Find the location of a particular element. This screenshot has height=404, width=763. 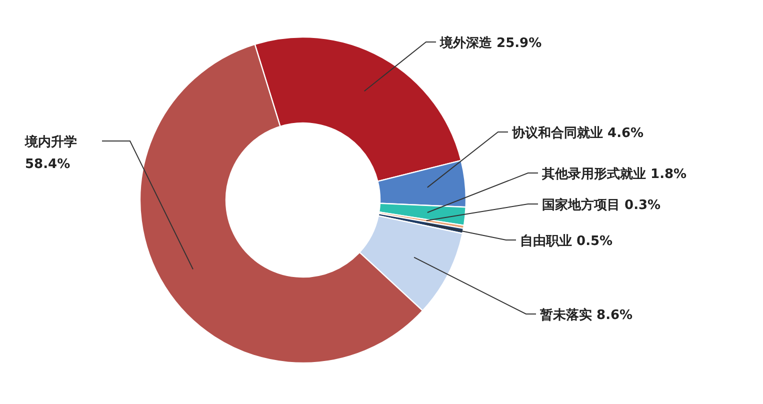

slice-label: 协议和合同就业 4.6% is located at coordinates (577, 133).